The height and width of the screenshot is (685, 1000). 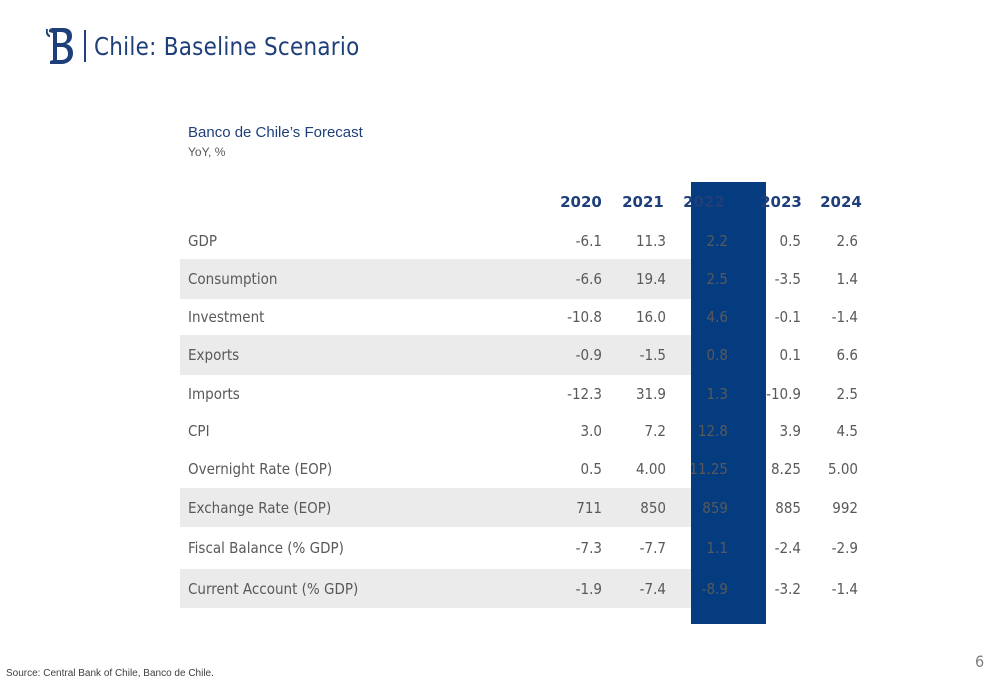 What do you see at coordinates (847, 431) in the screenshot?
I see `table-cell: 4.5` at bounding box center [847, 431].